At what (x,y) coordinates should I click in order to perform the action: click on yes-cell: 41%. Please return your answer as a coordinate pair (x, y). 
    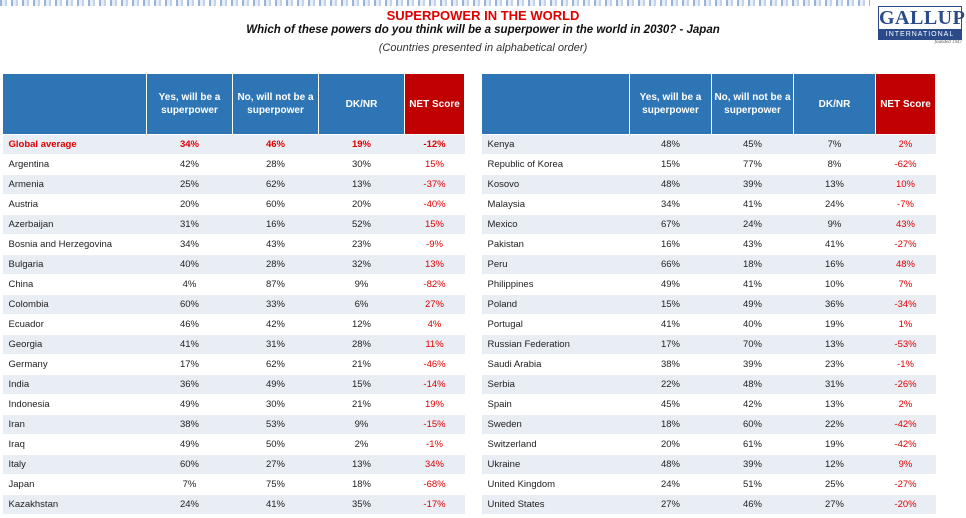
    Looking at the image, I should click on (189, 344).